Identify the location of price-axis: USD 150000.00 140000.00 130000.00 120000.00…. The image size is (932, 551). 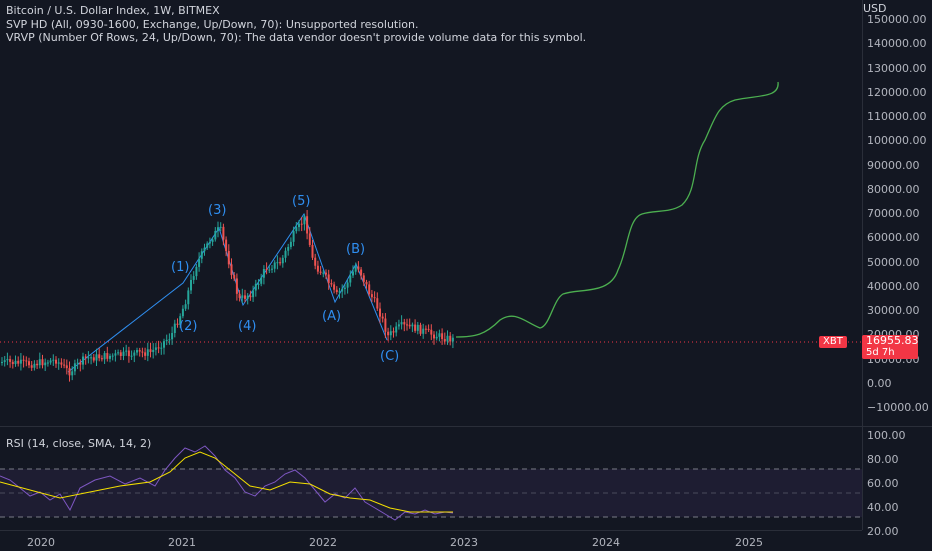
(897, 269).